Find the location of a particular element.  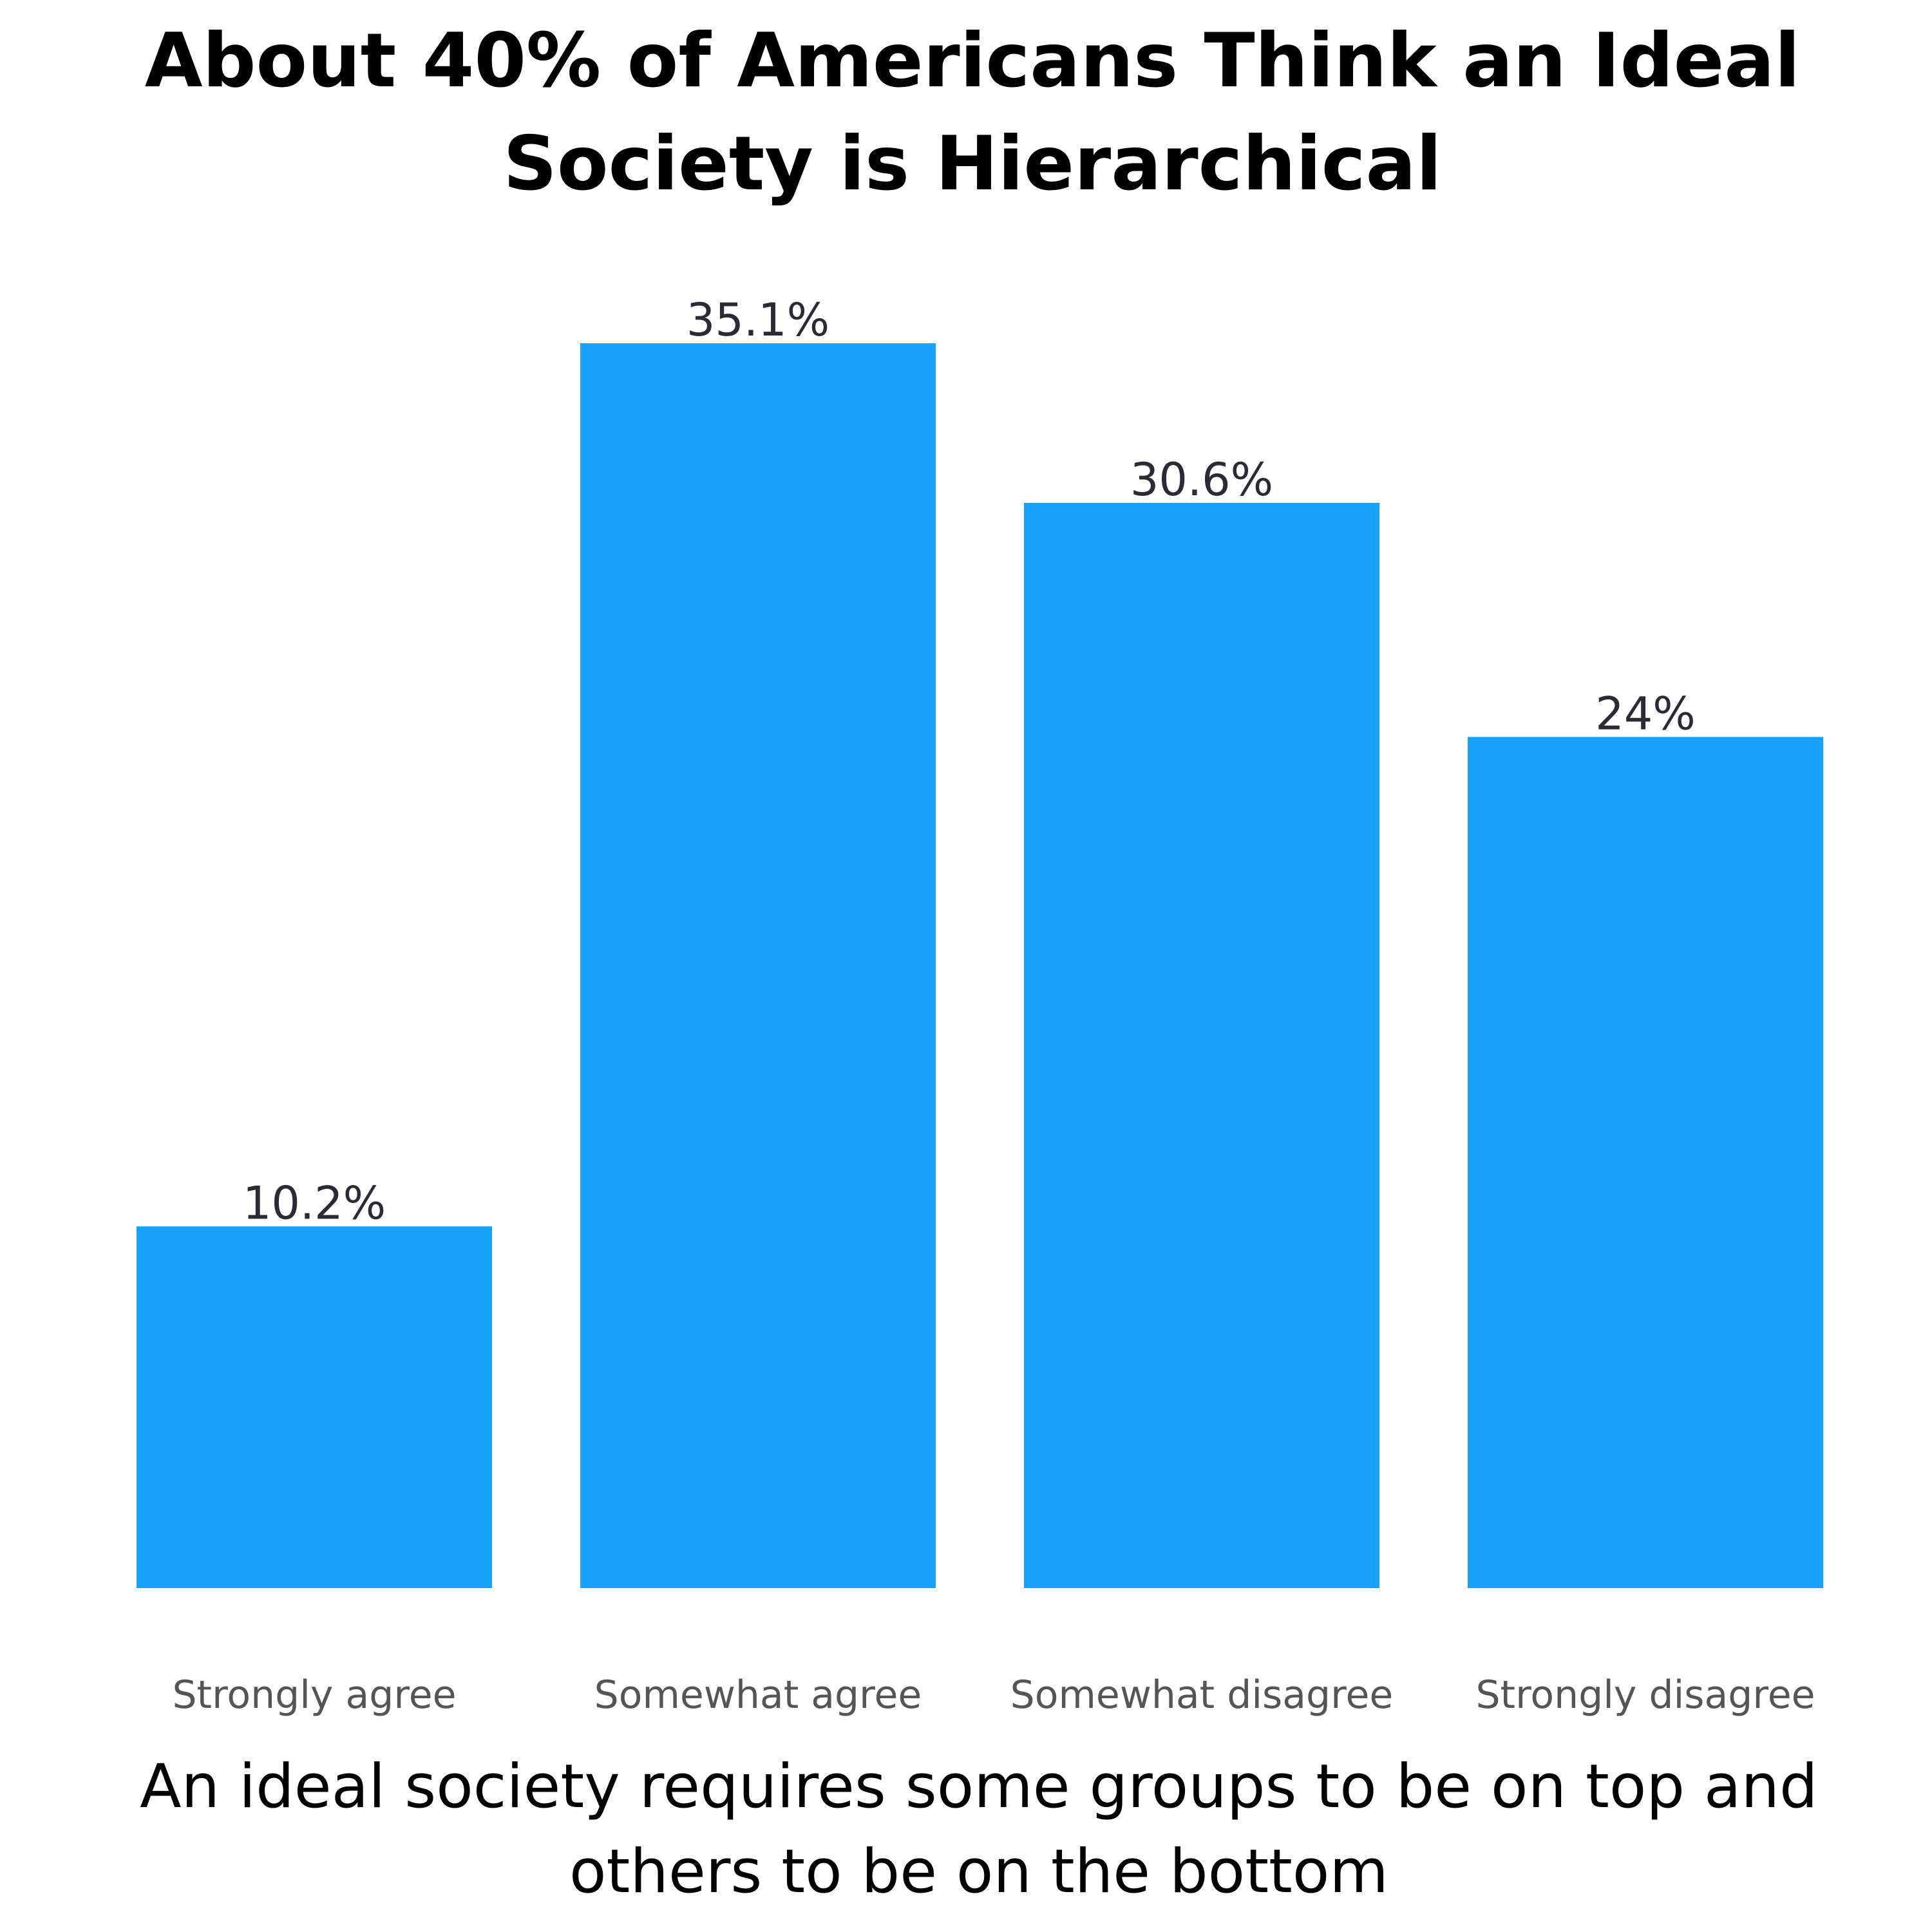

x-tick-label-1: Strongly agree is located at coordinates (314, 1695).